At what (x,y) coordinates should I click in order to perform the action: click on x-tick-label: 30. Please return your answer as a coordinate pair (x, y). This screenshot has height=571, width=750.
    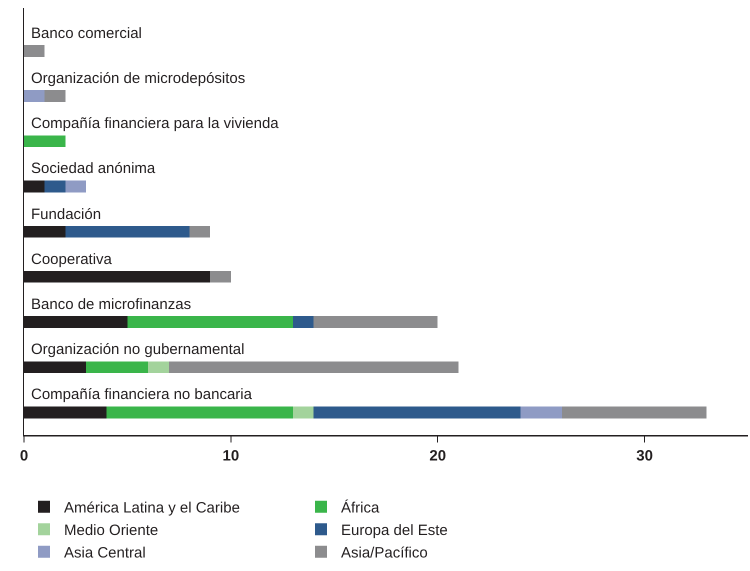
    Looking at the image, I should click on (644, 456).